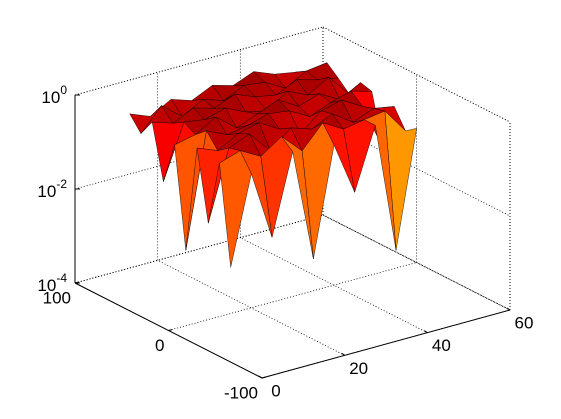 The width and height of the screenshot is (561, 419). What do you see at coordinates (54, 95) in the screenshot?
I see `z-tick-label: 10⁰` at bounding box center [54, 95].